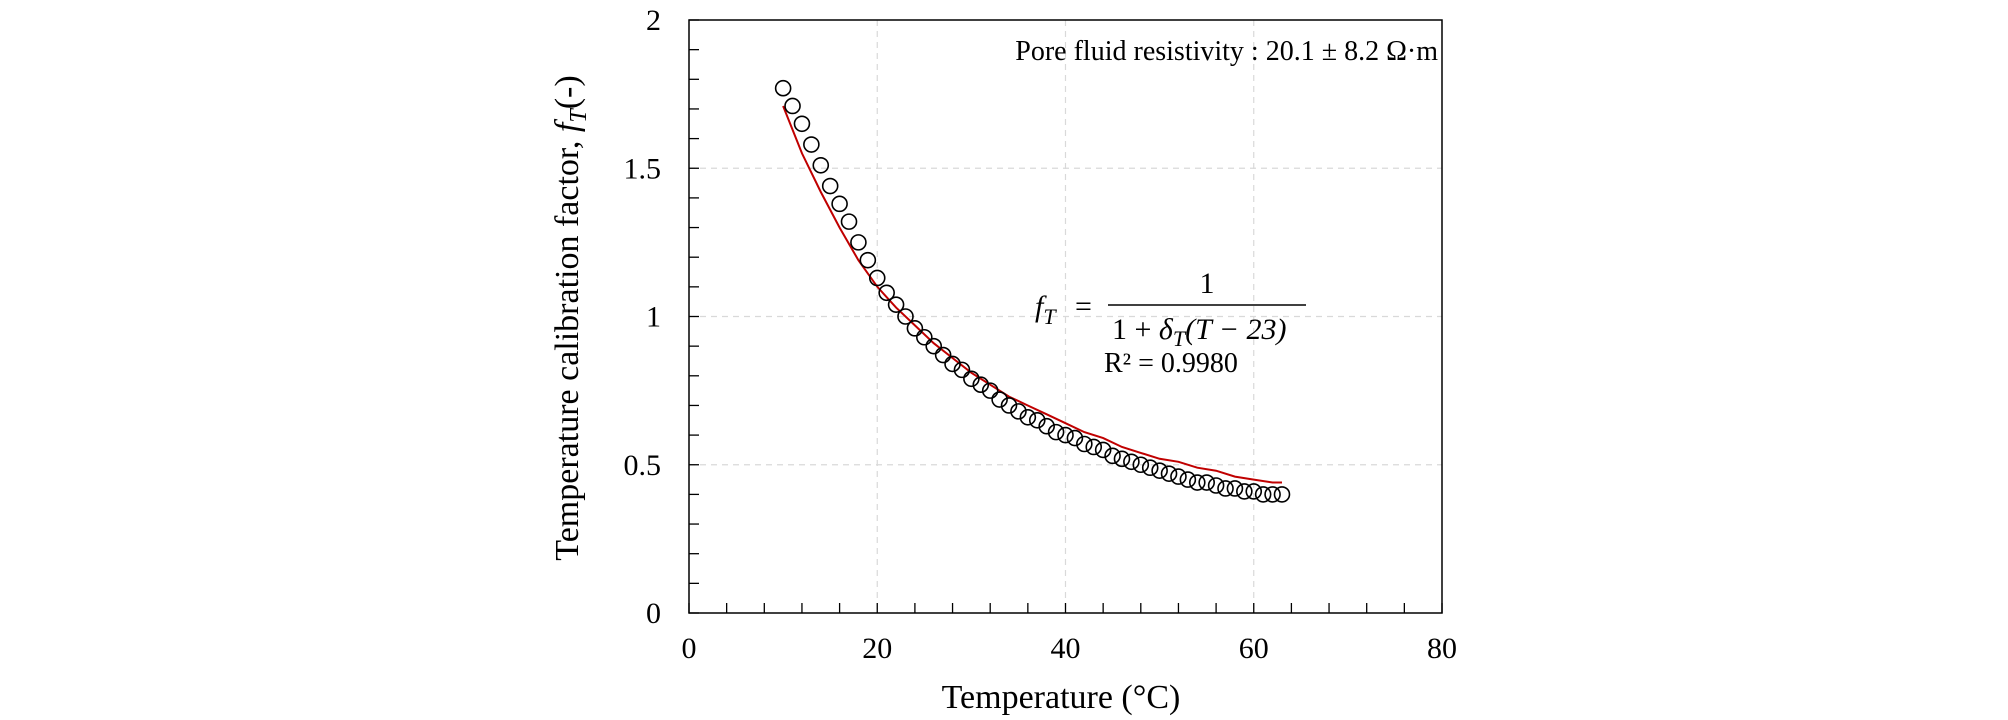  I want to click on equation-denominator-subscript: T, so click(1180, 338).